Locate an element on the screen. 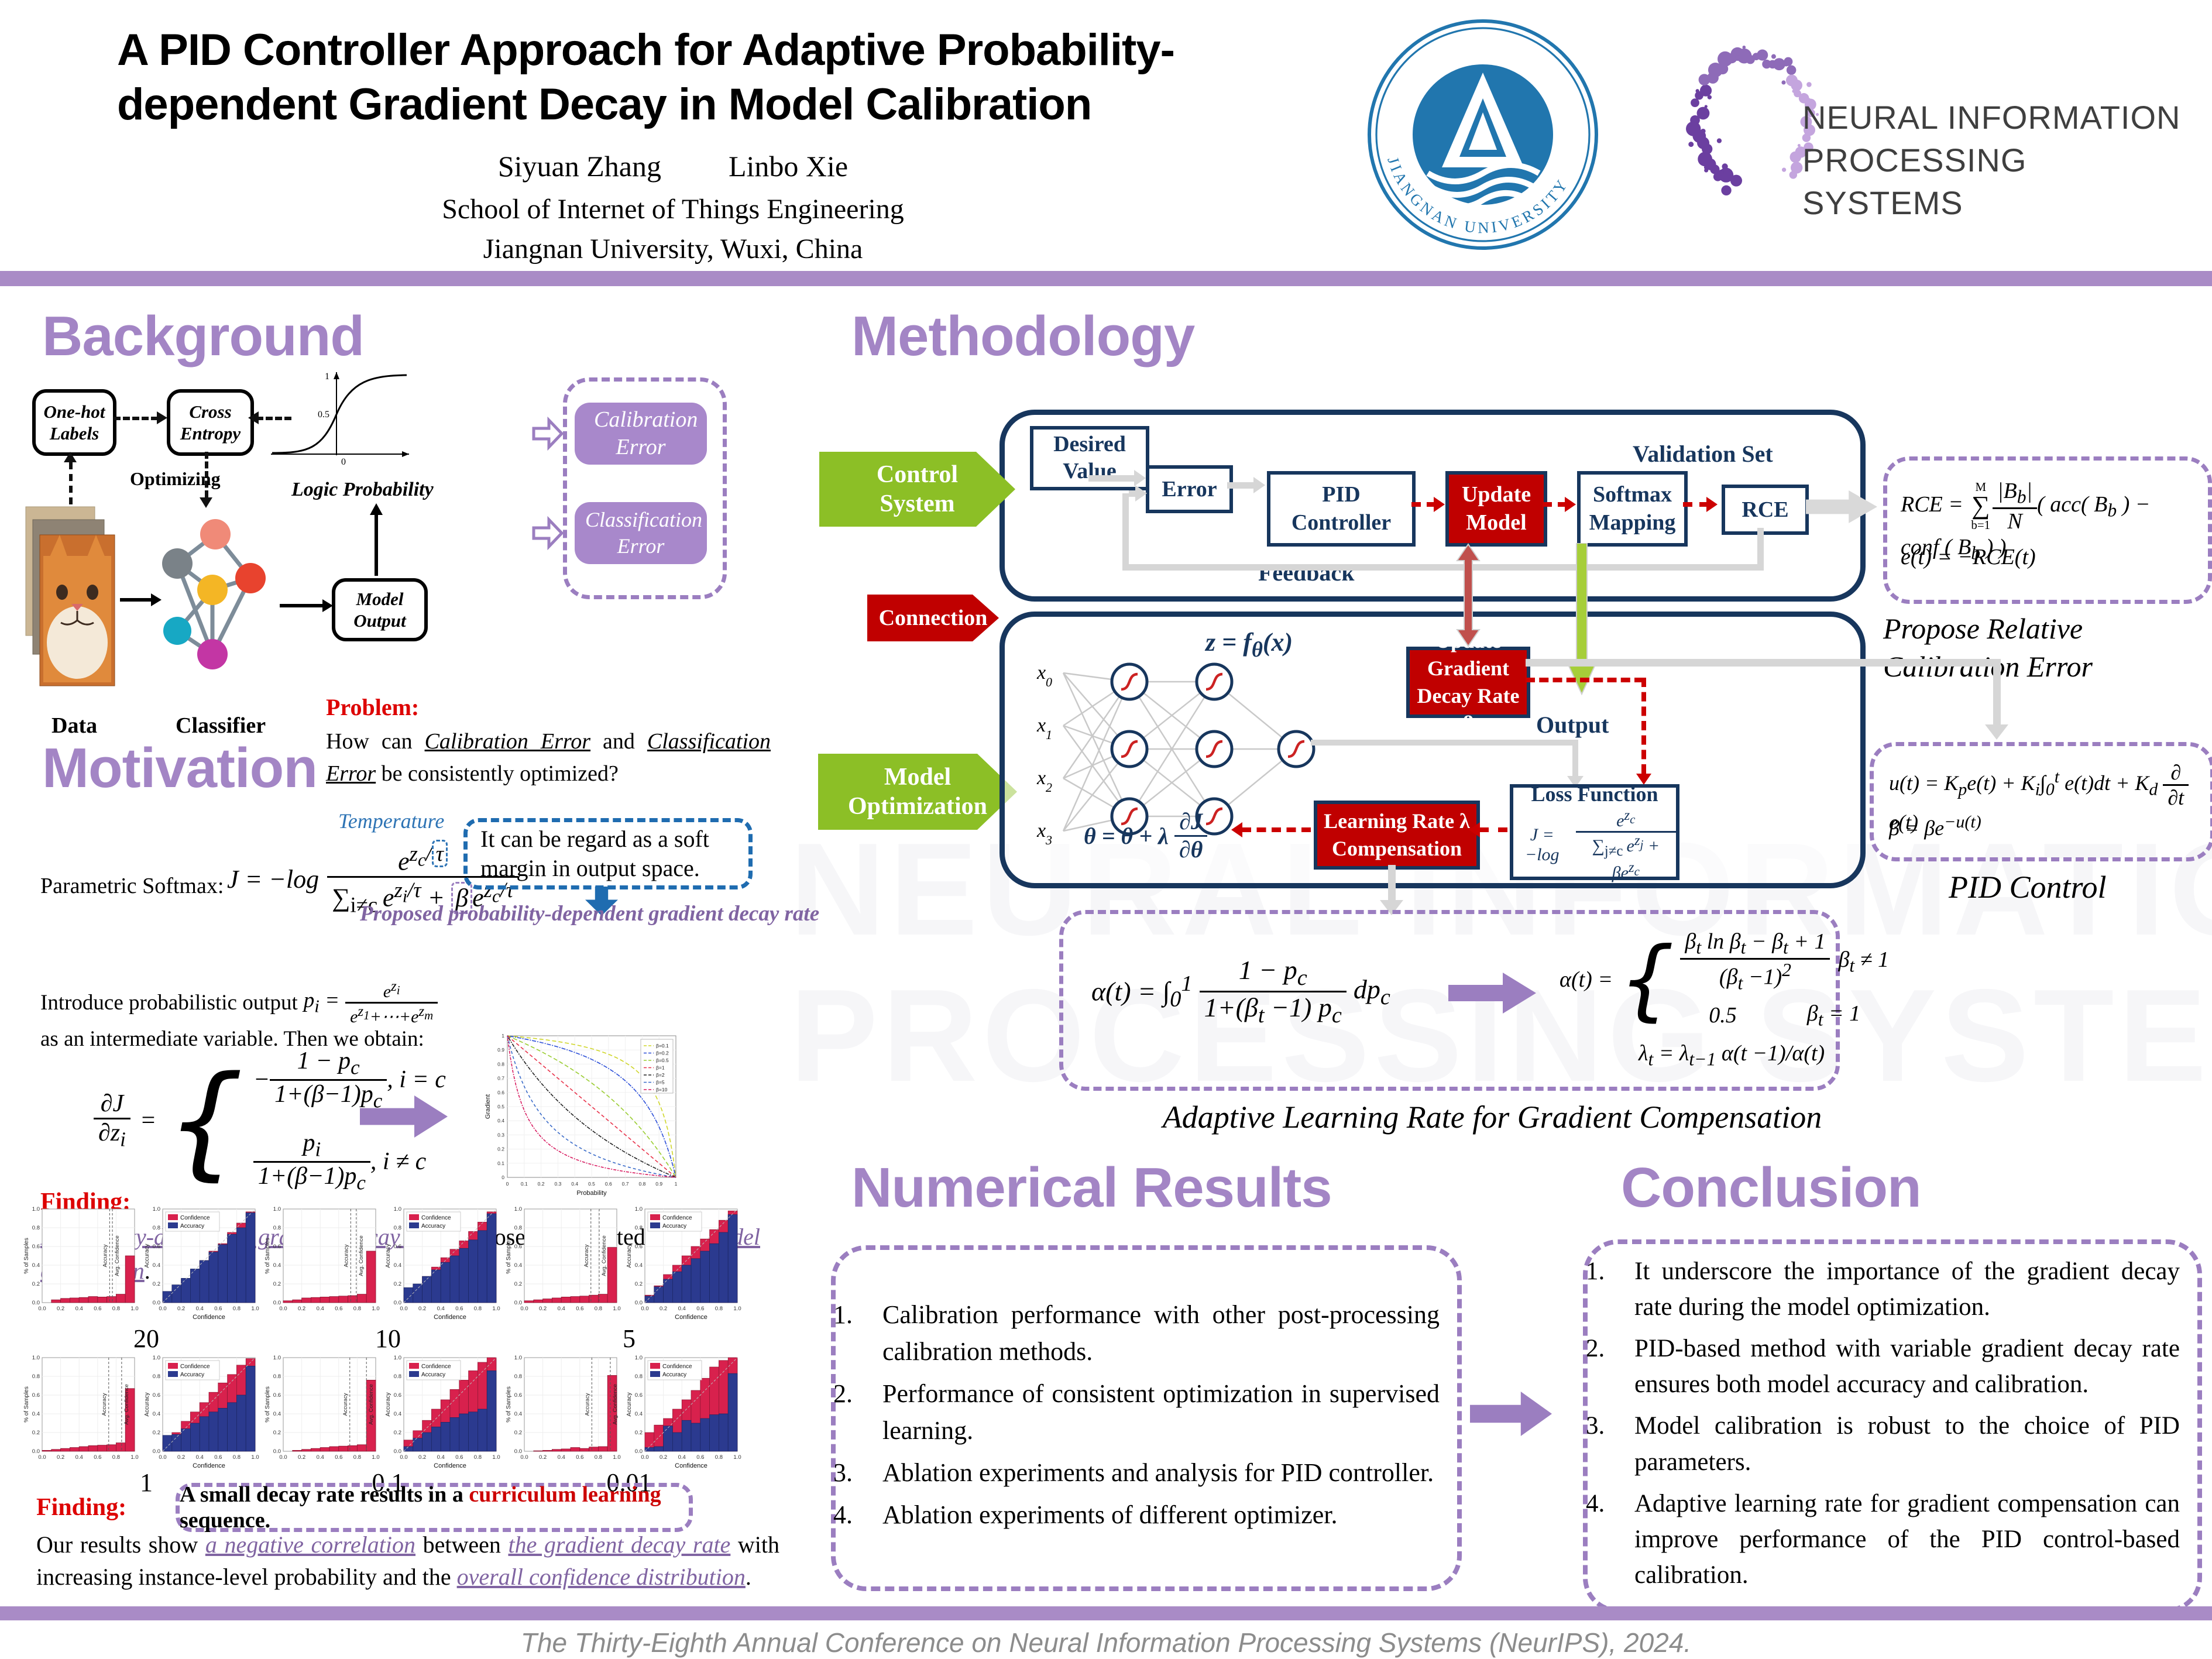 The height and width of the screenshot is (1659, 2212). connection-chevron: Connection is located at coordinates (933, 618).